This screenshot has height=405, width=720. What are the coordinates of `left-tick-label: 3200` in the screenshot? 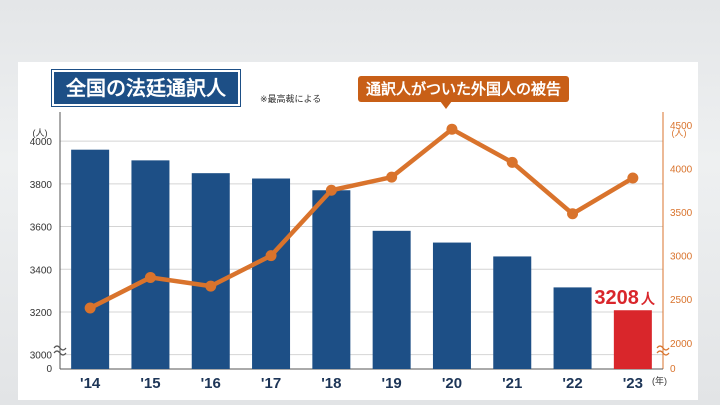 It's located at (41, 313).